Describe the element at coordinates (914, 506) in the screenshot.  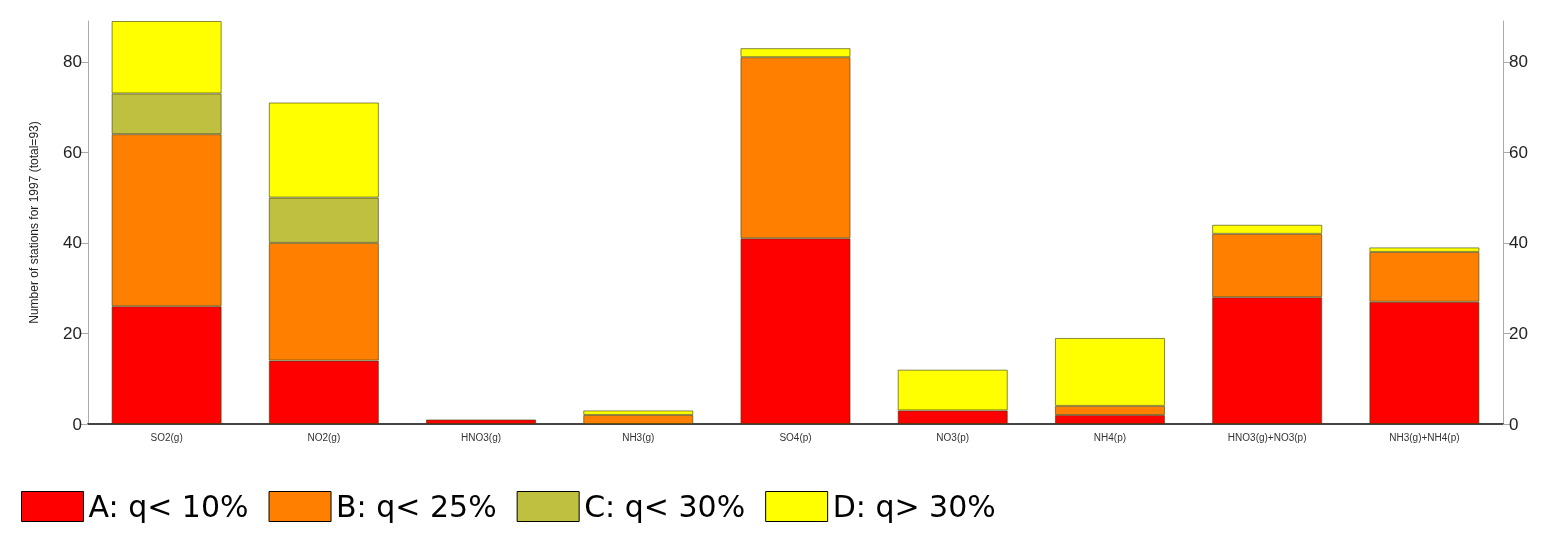
I see `legend-label: D: q> 30%` at that location.